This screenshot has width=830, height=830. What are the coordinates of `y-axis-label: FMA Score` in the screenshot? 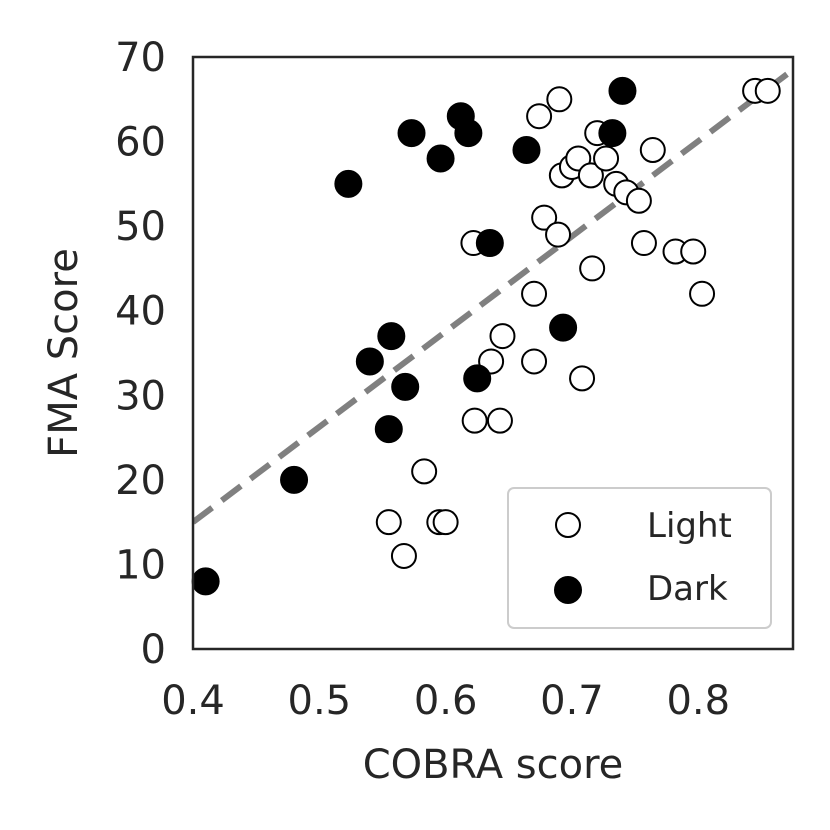 It's located at (64, 353).